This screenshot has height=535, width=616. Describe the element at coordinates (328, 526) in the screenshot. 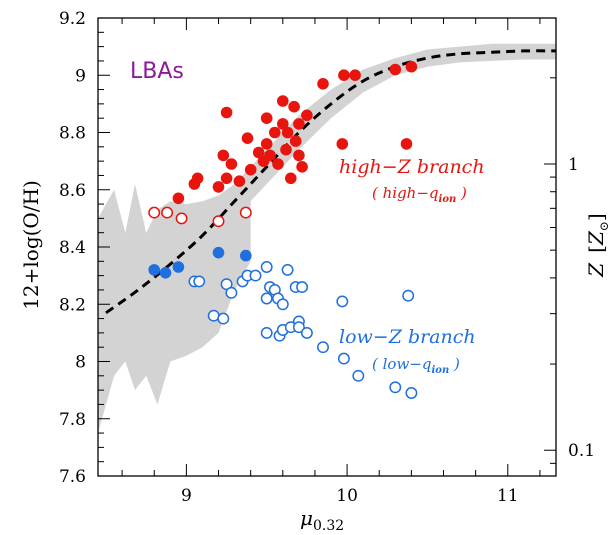

I see `x-axis-label-sub: 0.32` at that location.